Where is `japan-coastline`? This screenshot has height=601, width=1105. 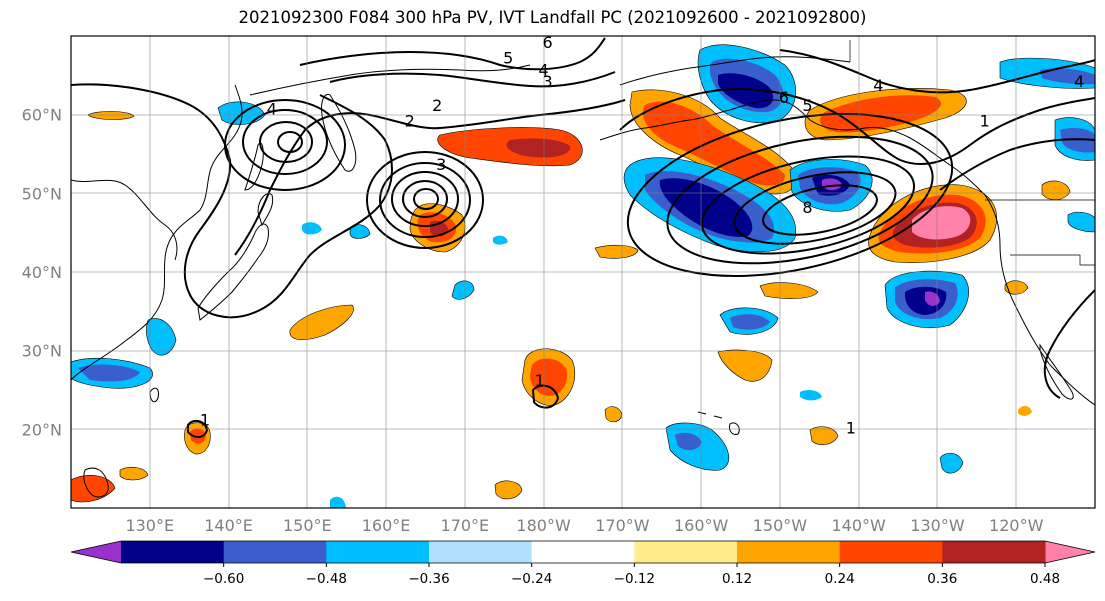
japan-coastline is located at coordinates (265, 210).